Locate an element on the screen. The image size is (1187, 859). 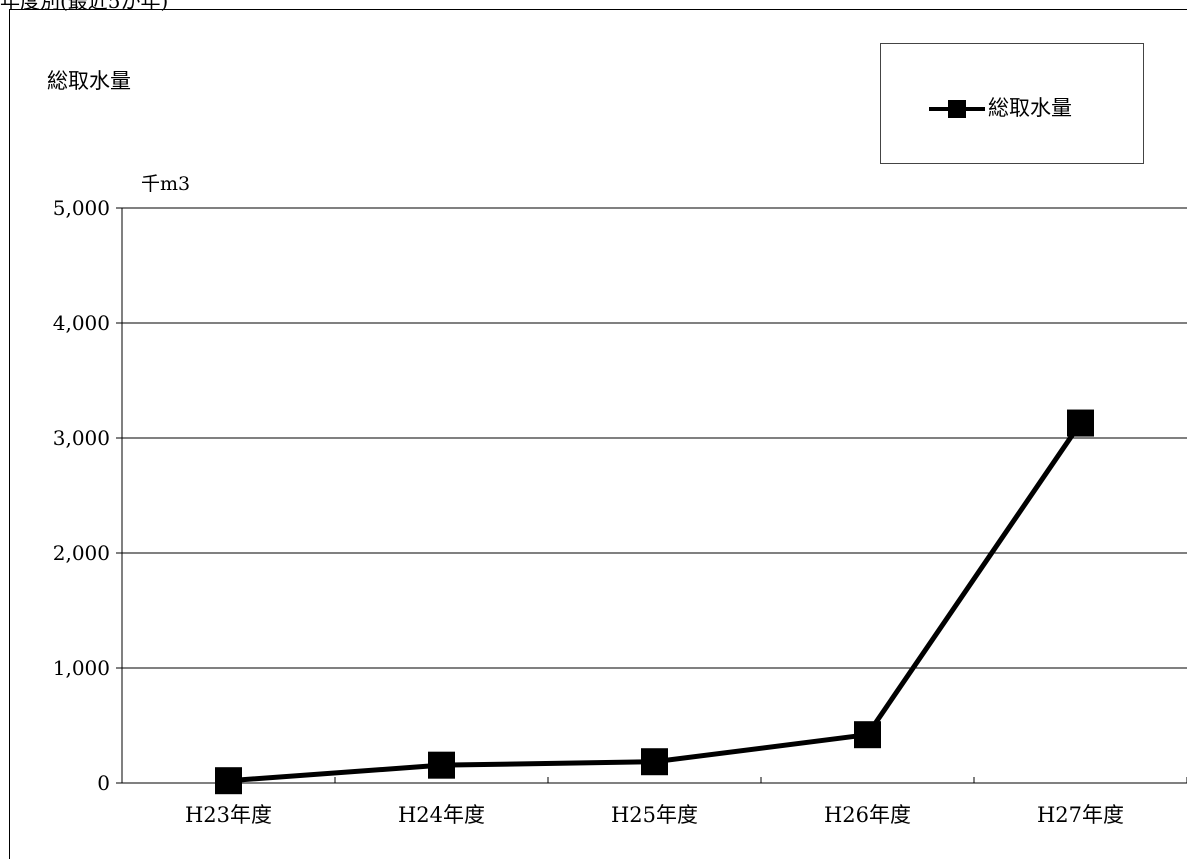
x-tick-label: H27年度 is located at coordinates (1080, 815).